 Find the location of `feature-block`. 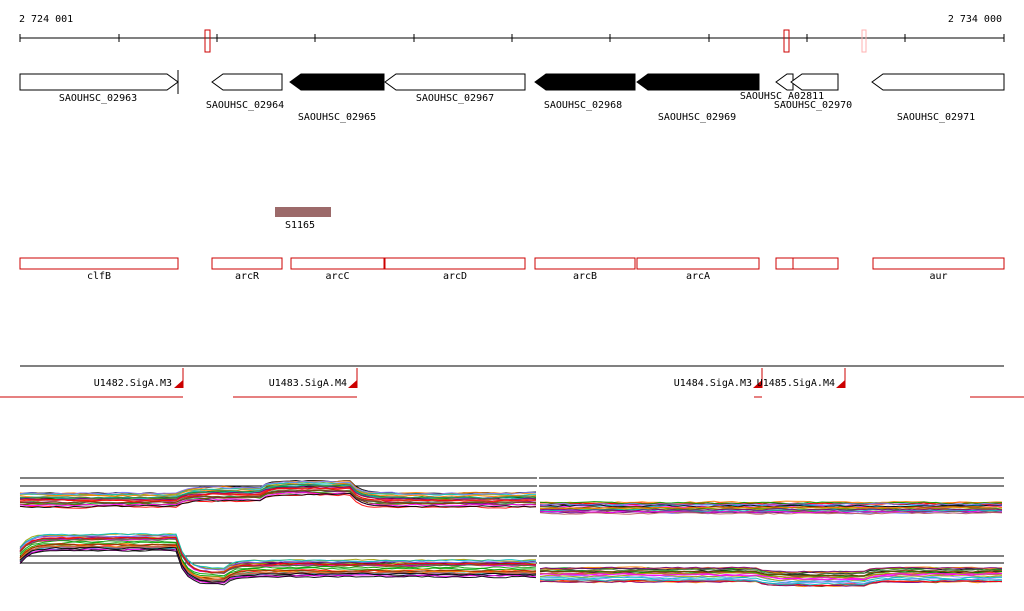

feature-block is located at coordinates (303, 212).